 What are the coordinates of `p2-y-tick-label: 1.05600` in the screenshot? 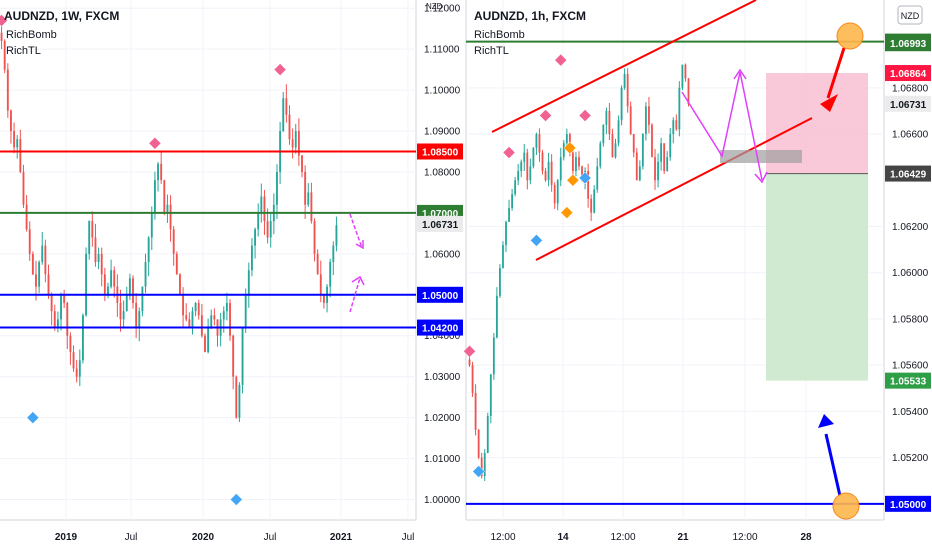 It's located at (910, 366).